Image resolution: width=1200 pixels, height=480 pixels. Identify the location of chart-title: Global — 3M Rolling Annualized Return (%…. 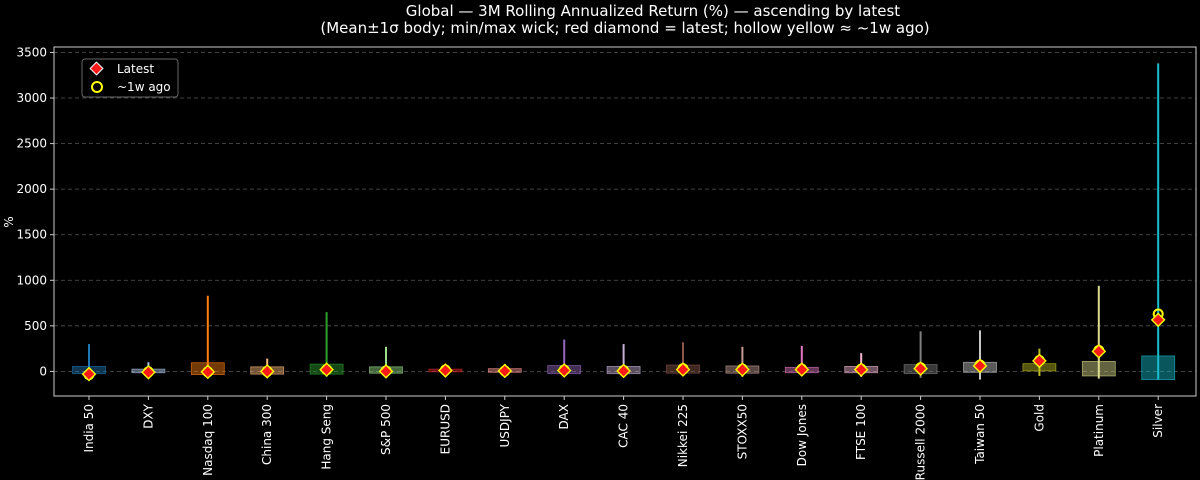
(653, 11).